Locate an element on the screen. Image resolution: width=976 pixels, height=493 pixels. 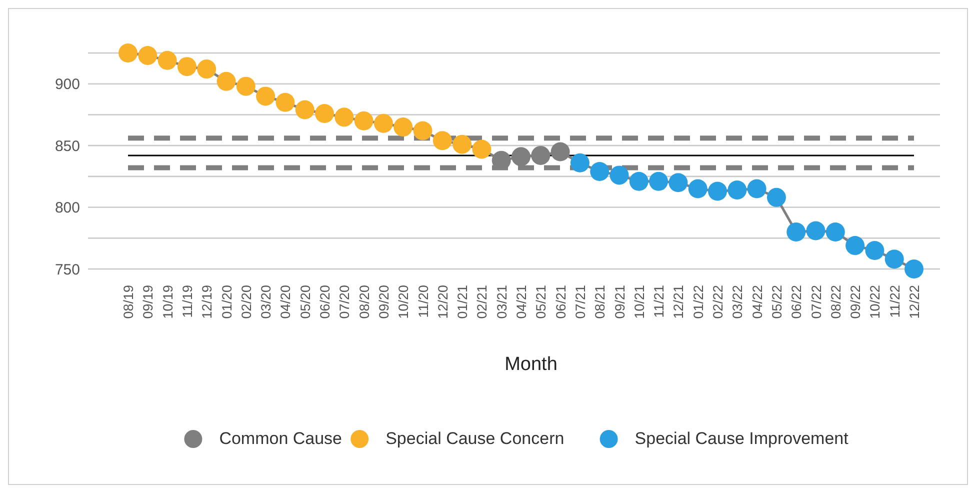
x-tick-label: 02/22 is located at coordinates (718, 302).